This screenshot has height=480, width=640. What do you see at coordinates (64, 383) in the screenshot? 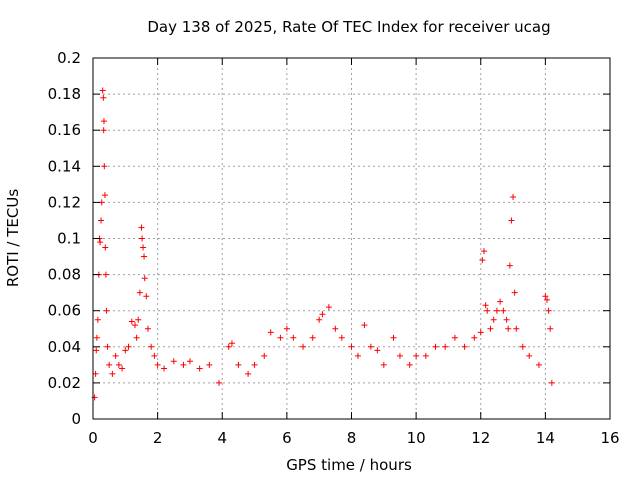
I see `y-tick-label: 0.02` at bounding box center [64, 383].